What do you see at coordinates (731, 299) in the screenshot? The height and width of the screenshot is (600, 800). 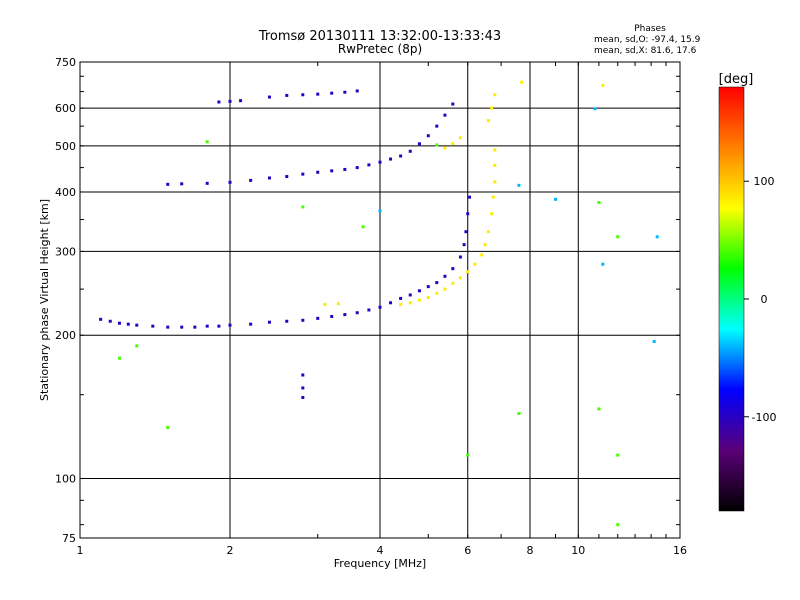 I see `colorbar-gradient` at bounding box center [731, 299].